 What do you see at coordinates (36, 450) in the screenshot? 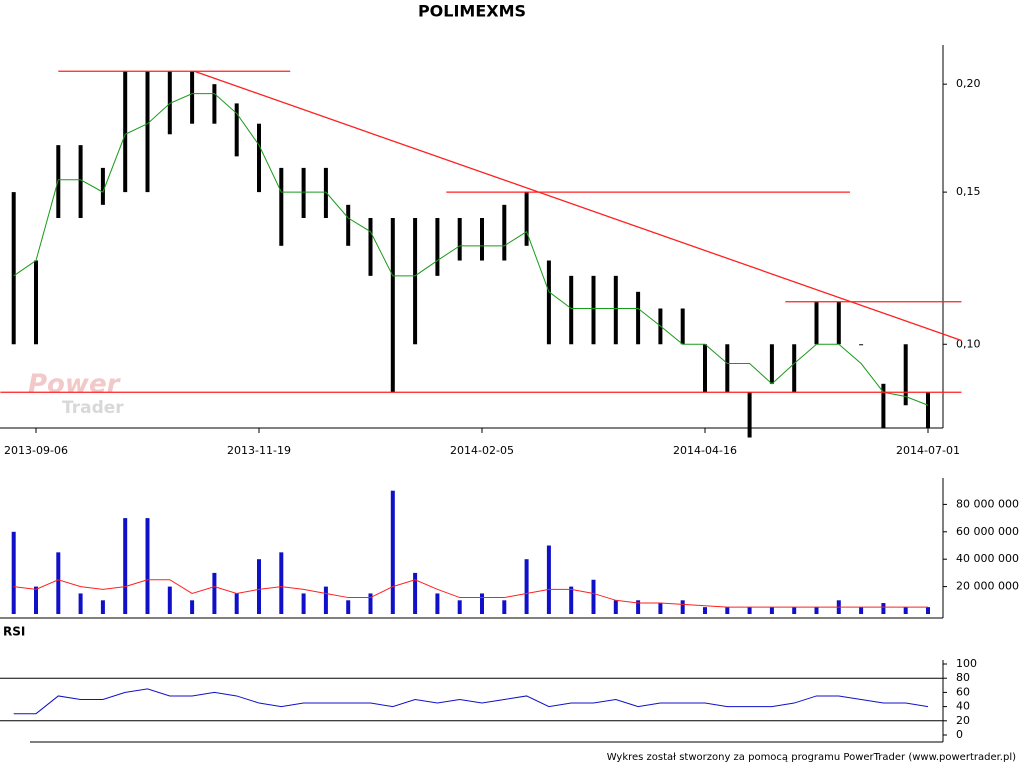
I see `x-tick-label: 2013-09-06` at bounding box center [36, 450].